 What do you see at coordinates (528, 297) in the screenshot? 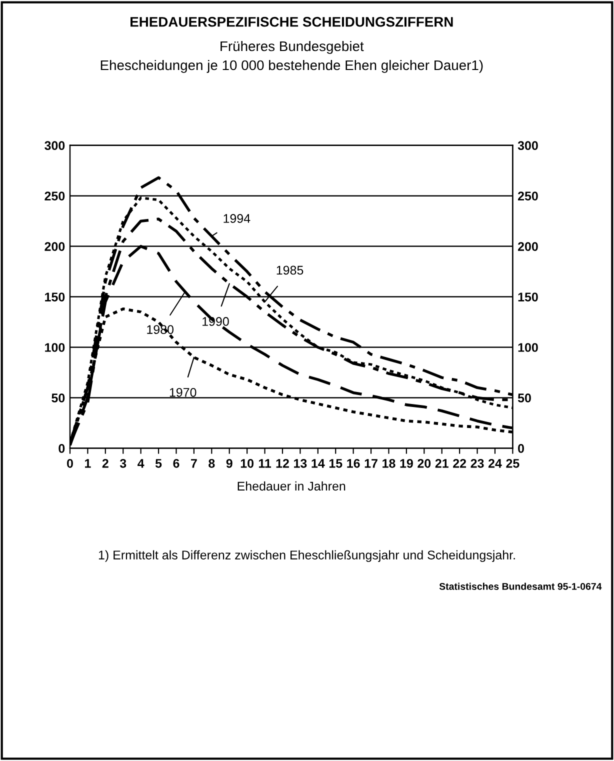
I see `y2-tick-label: 150` at bounding box center [528, 297].